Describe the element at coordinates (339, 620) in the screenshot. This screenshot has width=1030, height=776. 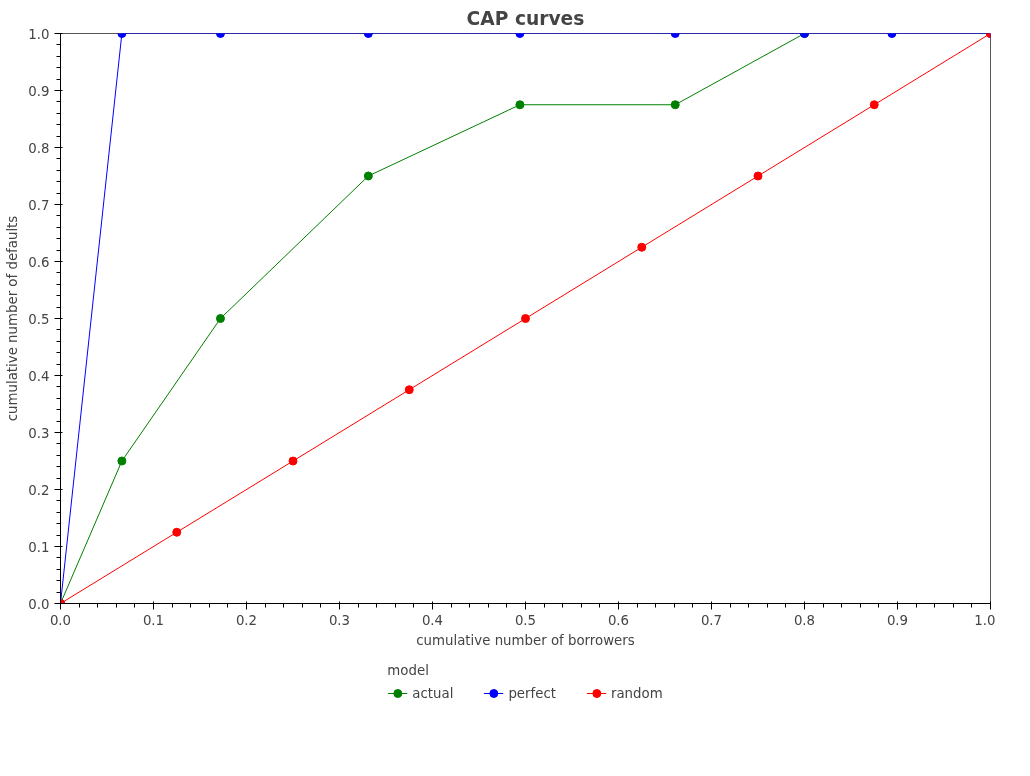
I see `x-tick-label: 0.3` at that location.